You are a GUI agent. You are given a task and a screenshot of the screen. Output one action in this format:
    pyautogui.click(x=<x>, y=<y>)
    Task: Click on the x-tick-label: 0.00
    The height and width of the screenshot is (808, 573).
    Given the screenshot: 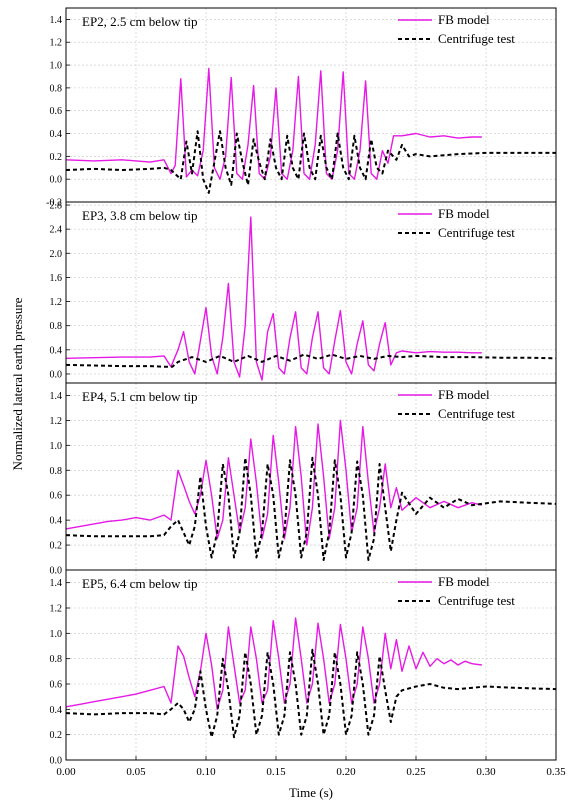 What is the action you would take?
    pyautogui.click(x=66, y=772)
    